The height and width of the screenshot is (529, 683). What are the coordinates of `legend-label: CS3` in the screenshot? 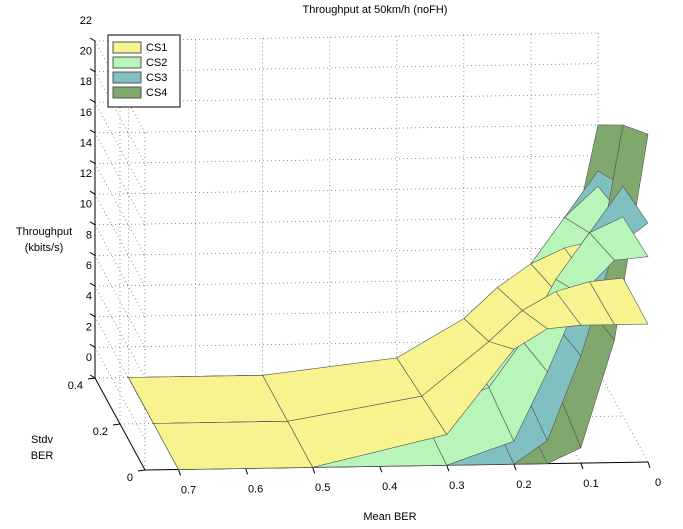 It's located at (156, 78).